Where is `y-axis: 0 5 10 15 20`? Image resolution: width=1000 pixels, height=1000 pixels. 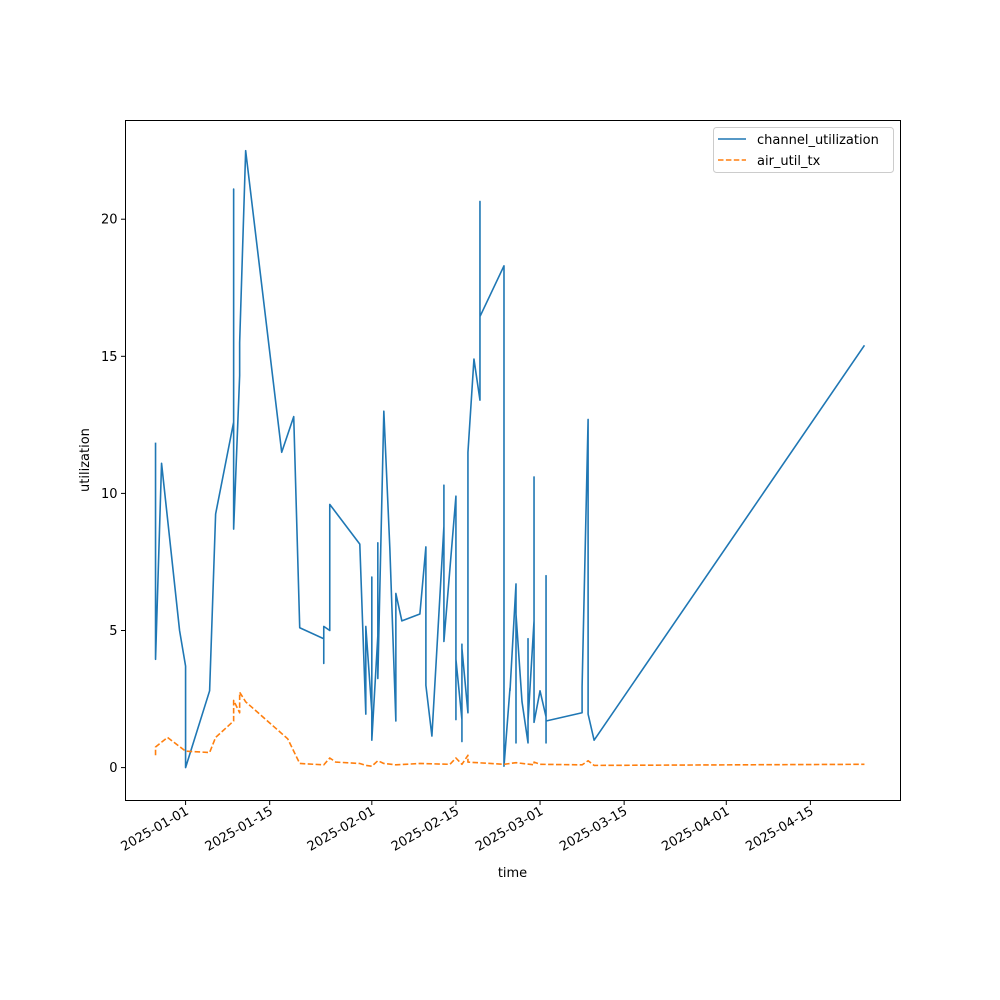 y-axis: 0 5 10 15 20 is located at coordinates (113, 494).